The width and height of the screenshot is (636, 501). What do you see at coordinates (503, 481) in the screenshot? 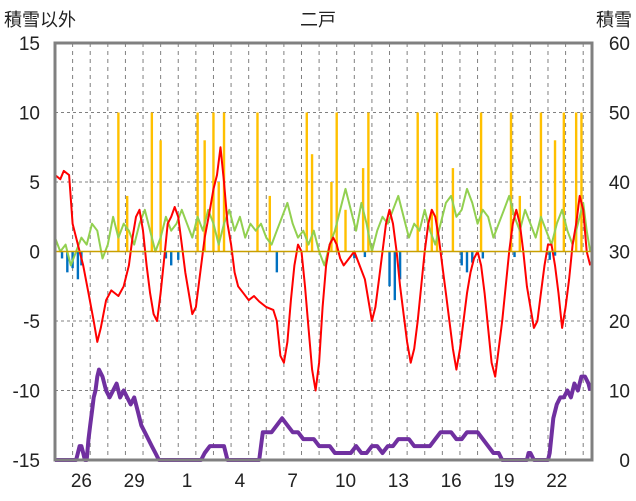
I see `x-tick-label: 19` at bounding box center [503, 481].